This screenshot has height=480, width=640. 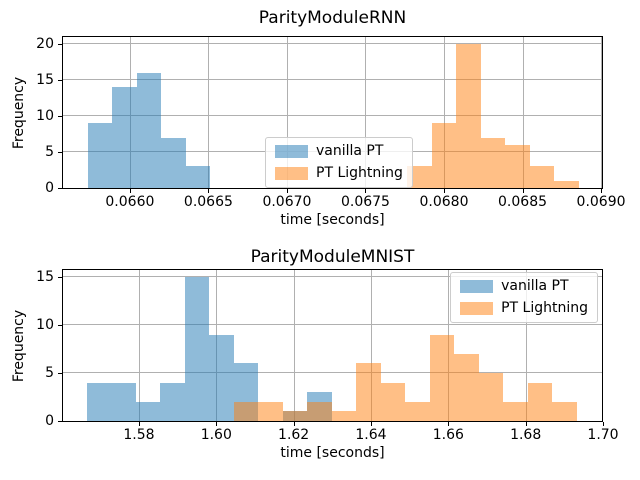 I want to click on x-tick-label: 0.0665, so click(x=208, y=202).